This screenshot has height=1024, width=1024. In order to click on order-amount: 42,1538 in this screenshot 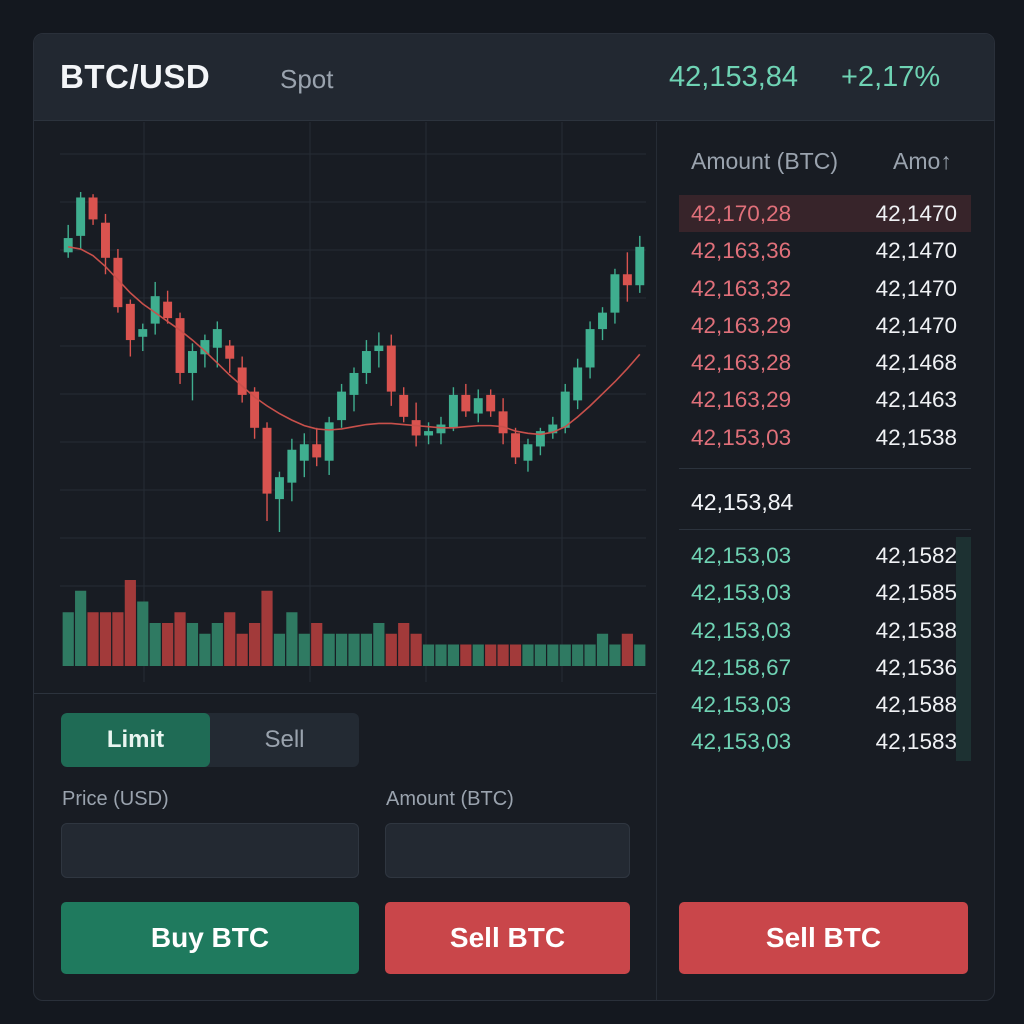, I will do `click(916, 437)`.